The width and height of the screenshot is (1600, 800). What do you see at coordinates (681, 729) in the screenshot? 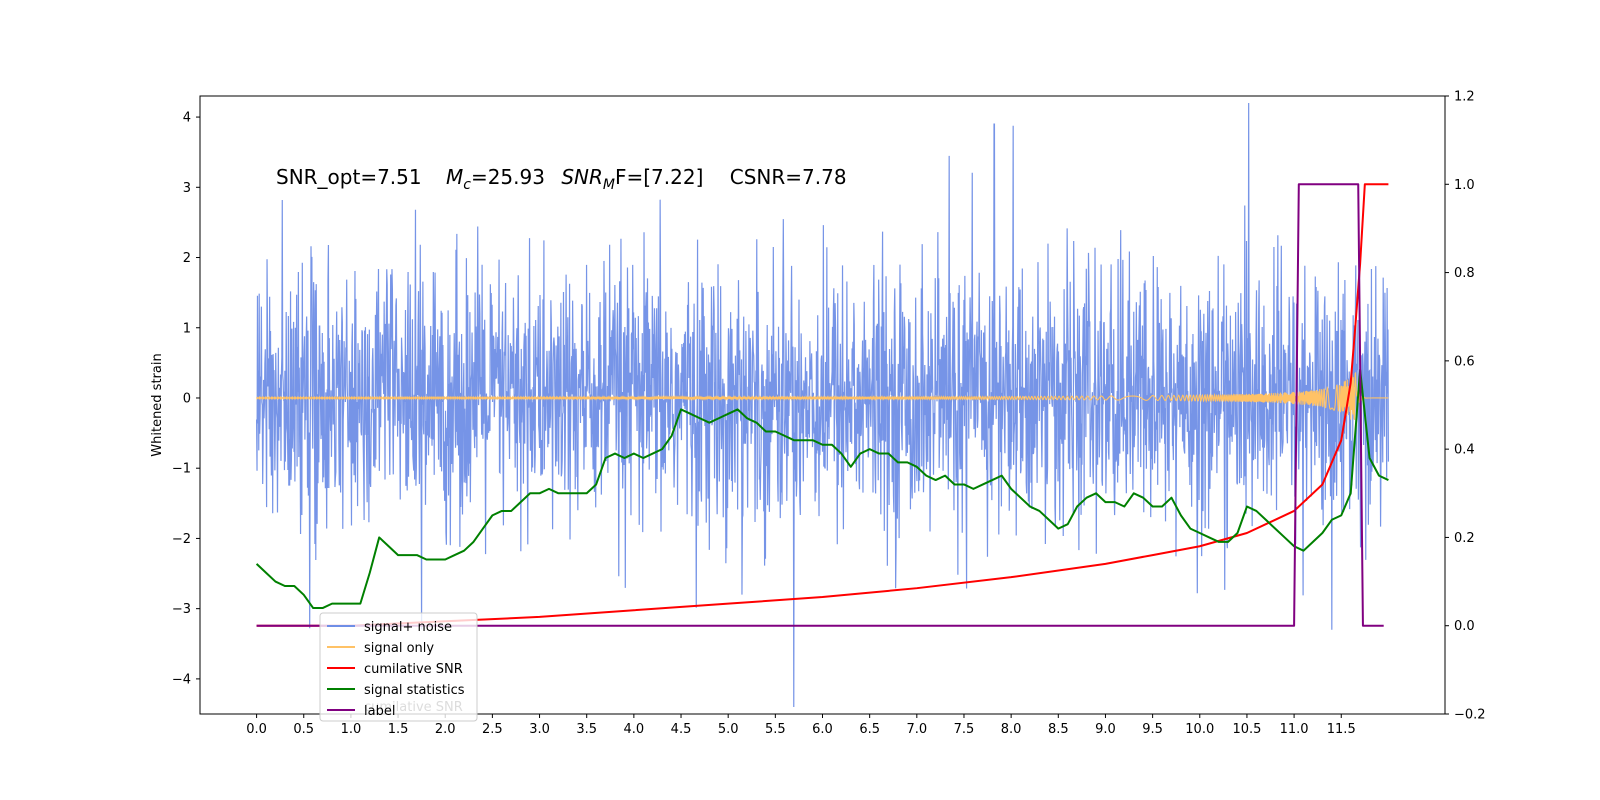
I see `x-tick-label: 4.5` at bounding box center [681, 729].